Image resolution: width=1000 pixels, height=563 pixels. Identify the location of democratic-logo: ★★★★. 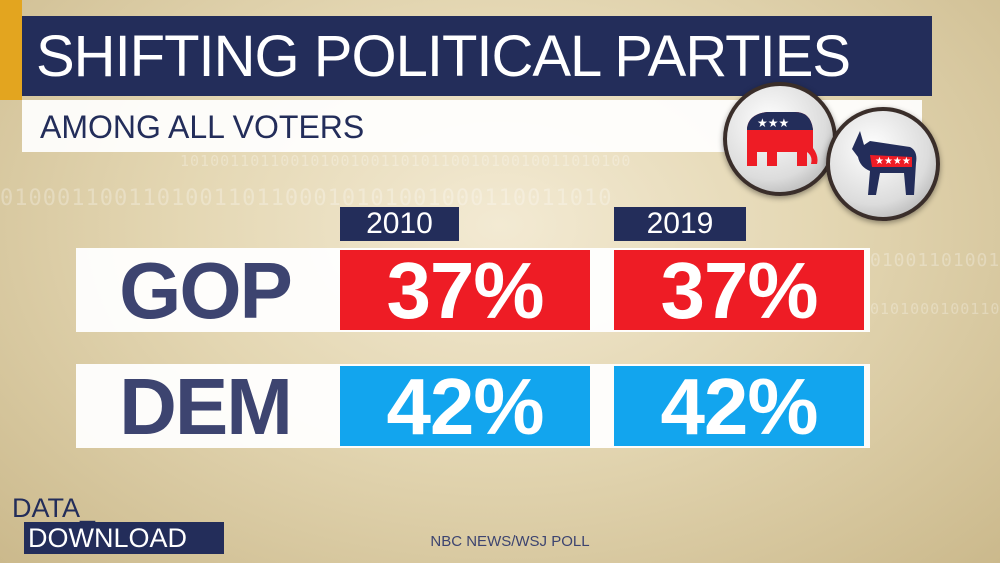
(883, 164).